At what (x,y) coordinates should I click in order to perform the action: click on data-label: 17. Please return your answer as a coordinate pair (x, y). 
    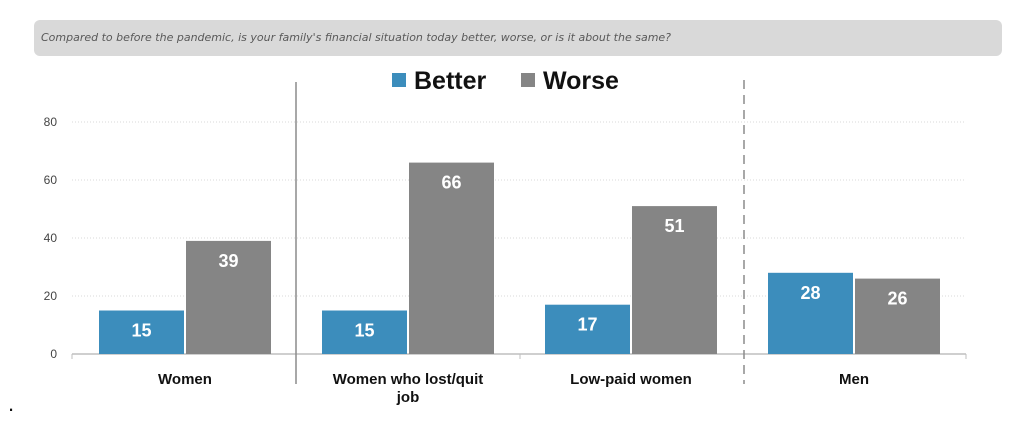
    Looking at the image, I should click on (587, 325).